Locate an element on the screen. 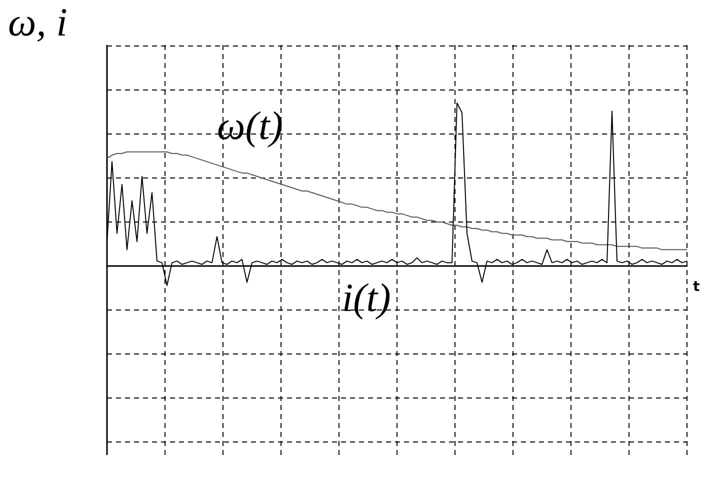 Image resolution: width=712 pixels, height=479 pixels. series-label: ω(t) is located at coordinates (250, 125).